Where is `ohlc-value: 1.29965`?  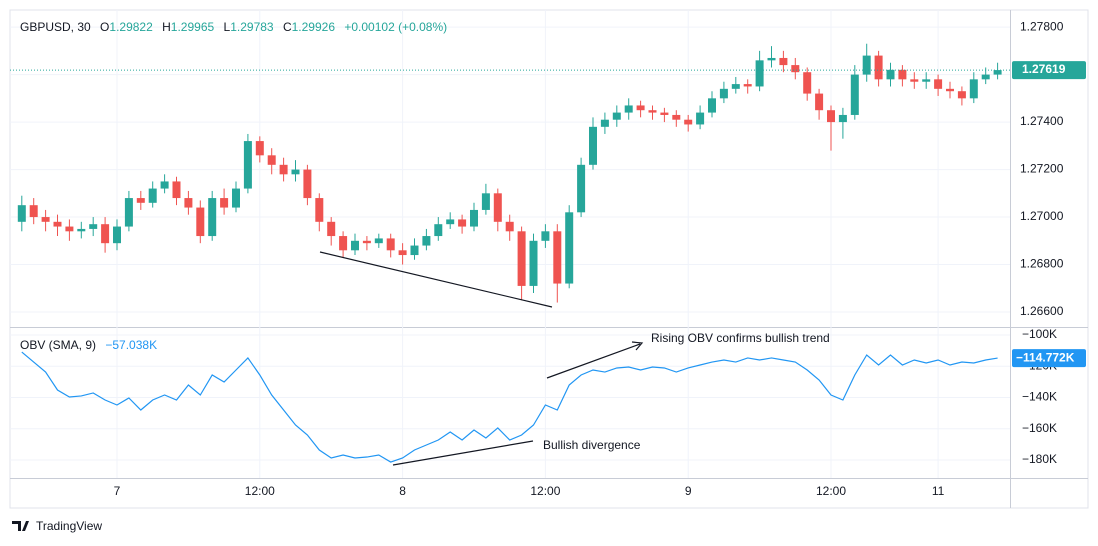 ohlc-value: 1.29965 is located at coordinates (193, 27).